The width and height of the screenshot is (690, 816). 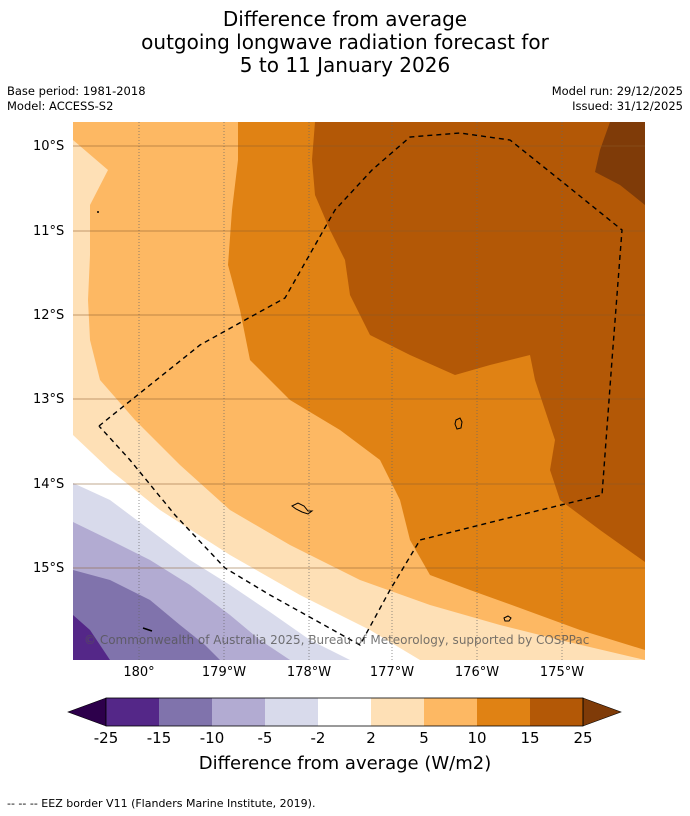 What do you see at coordinates (87, 712) in the screenshot?
I see `colorbar-min-arrow` at bounding box center [87, 712].